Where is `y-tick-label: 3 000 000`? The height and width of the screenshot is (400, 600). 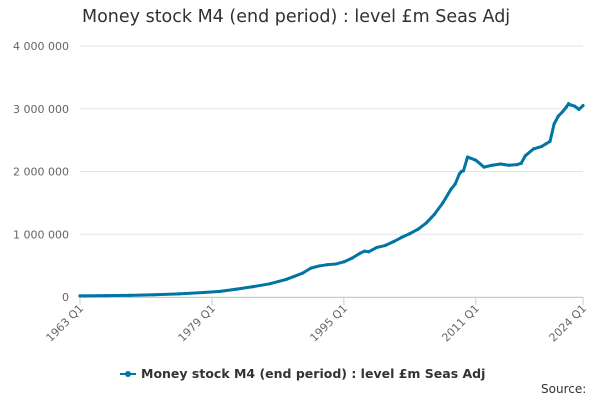
y-tick-label: 3 000 000 is located at coordinates (41, 109).